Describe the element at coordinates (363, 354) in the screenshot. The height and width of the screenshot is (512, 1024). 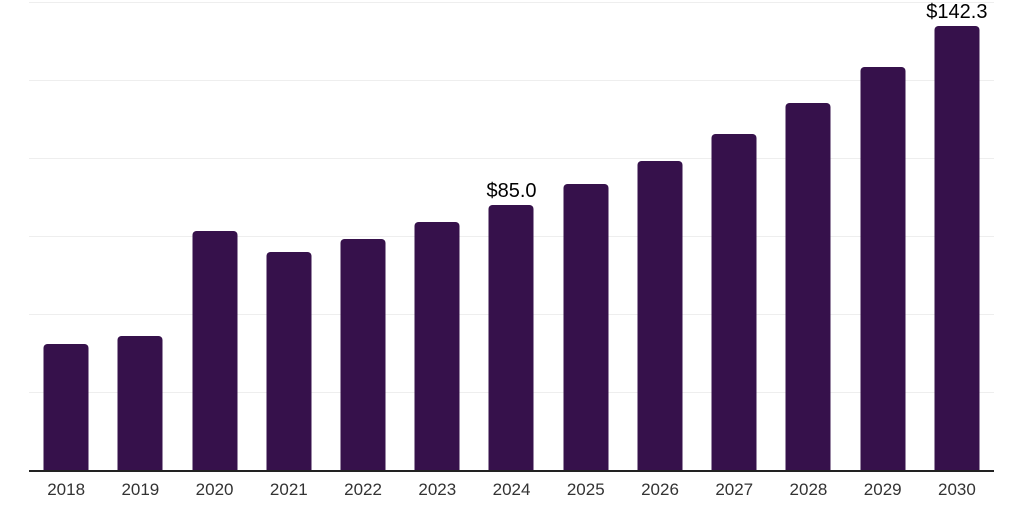
I see `bar-2022` at that location.